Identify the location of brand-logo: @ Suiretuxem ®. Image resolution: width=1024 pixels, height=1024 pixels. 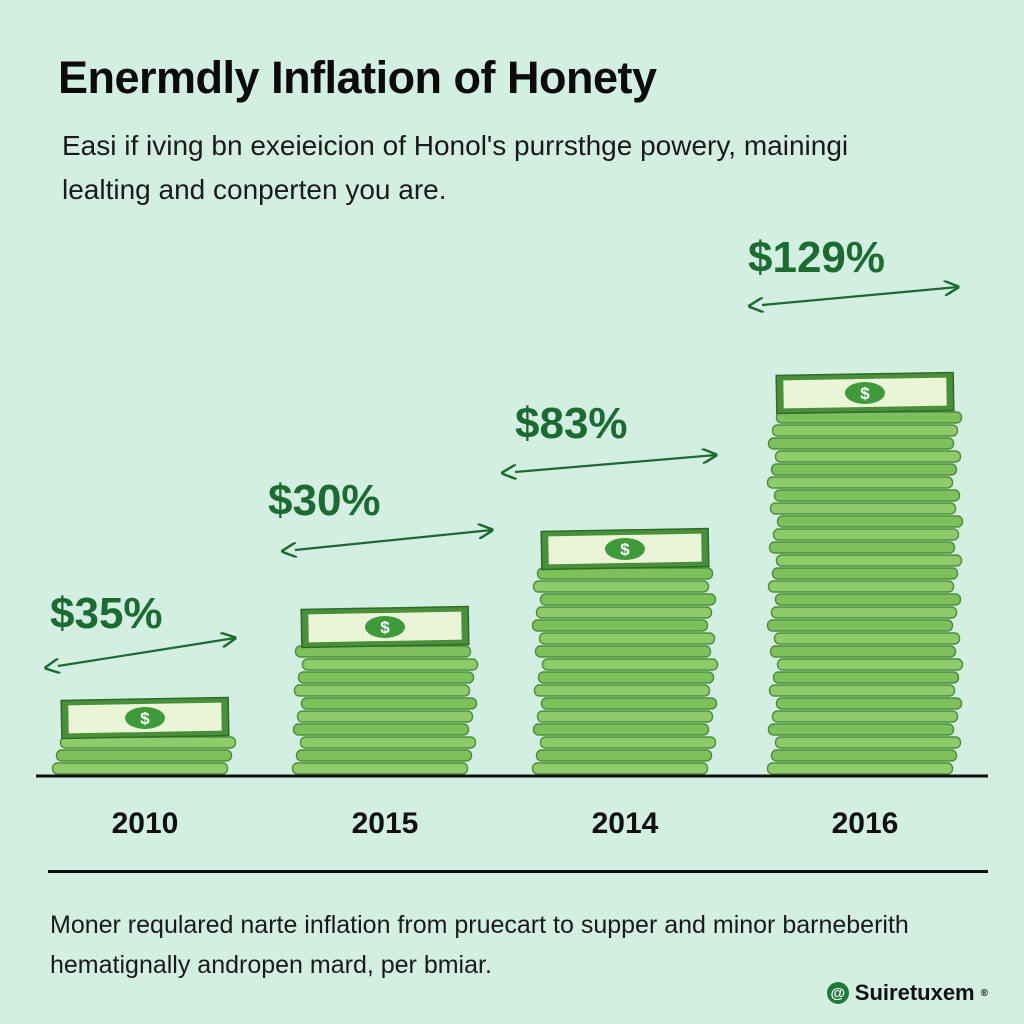
(907, 993).